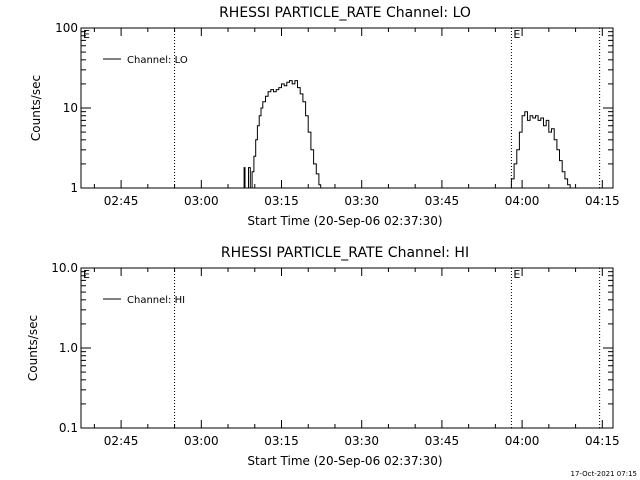 This screenshot has width=640, height=480. What do you see at coordinates (157, 60) in the screenshot?
I see `legend-label: Channel: LO` at bounding box center [157, 60].